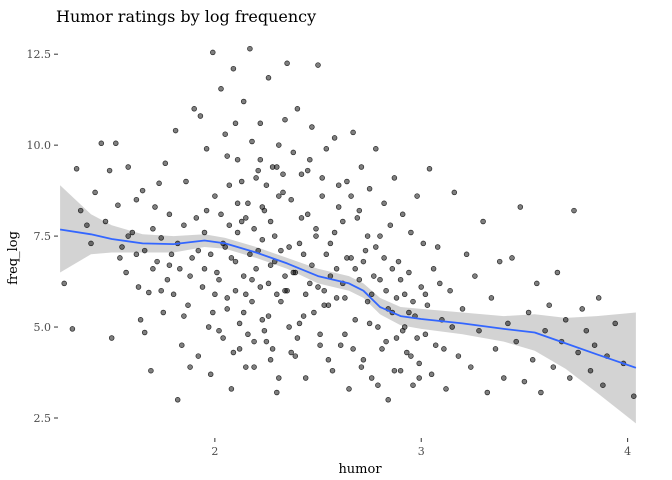 Image resolution: width=672 pixels, height=480 pixels. What do you see at coordinates (186, 16) in the screenshot?
I see `chart-title: Humor ratings by log frequency` at bounding box center [186, 16].